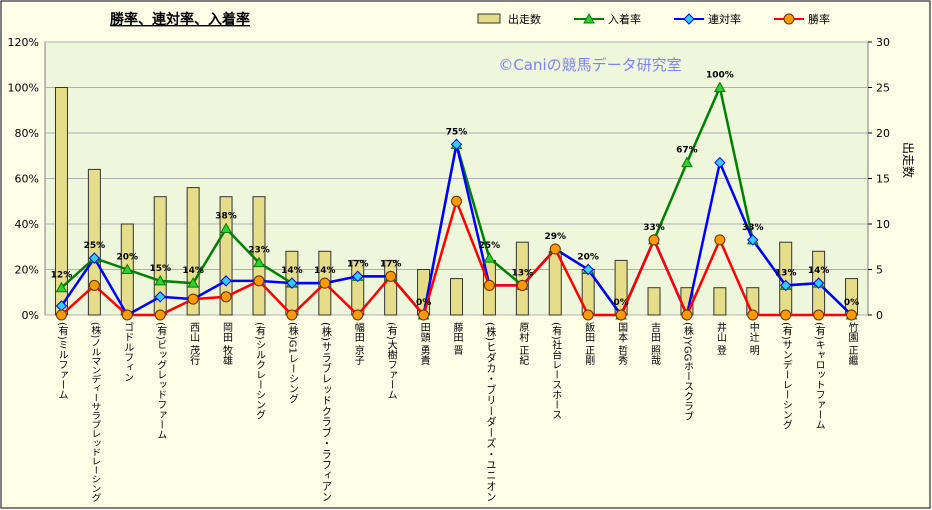  I want to click on x-tick-label: 幅田 京子, so click(358, 343).